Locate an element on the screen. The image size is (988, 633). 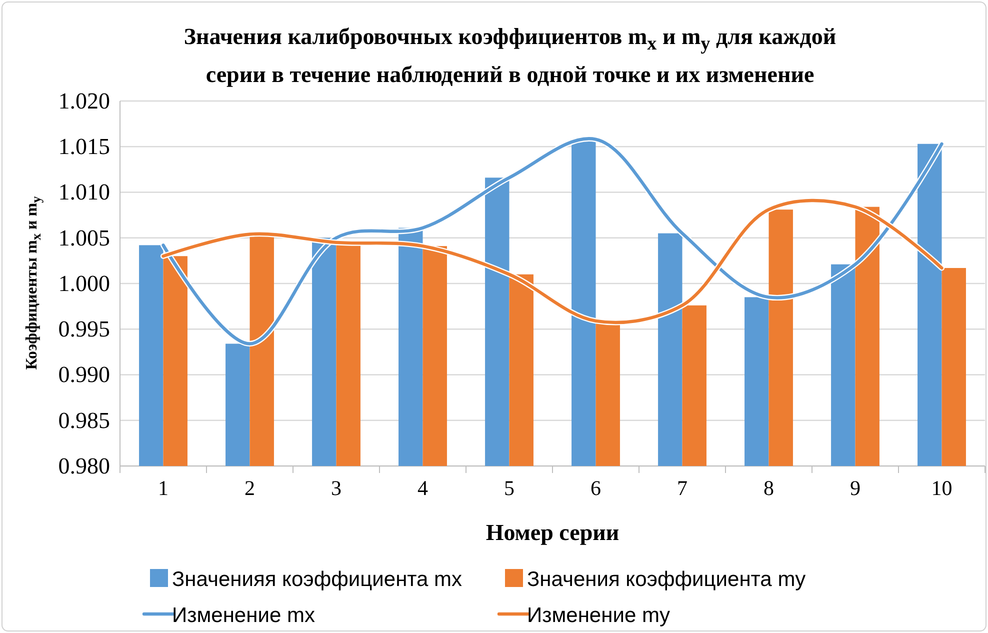
y-tick-label: 1.010 is located at coordinates (84, 192).